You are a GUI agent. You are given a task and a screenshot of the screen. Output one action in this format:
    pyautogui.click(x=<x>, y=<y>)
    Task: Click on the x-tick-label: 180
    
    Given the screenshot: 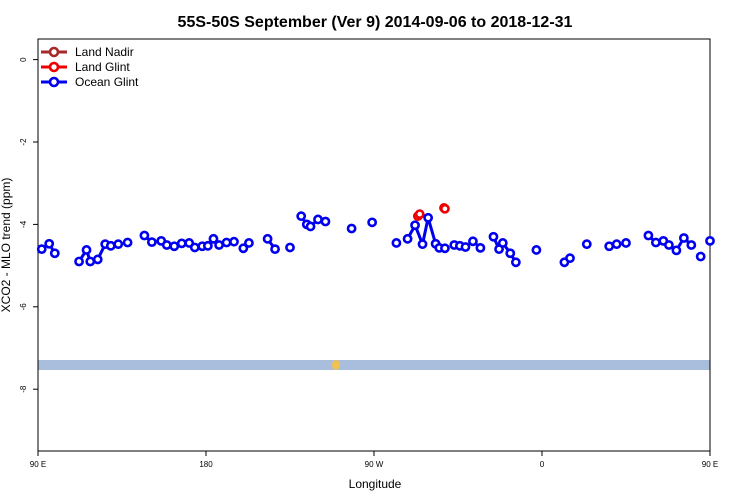 What is the action you would take?
    pyautogui.click(x=206, y=464)
    